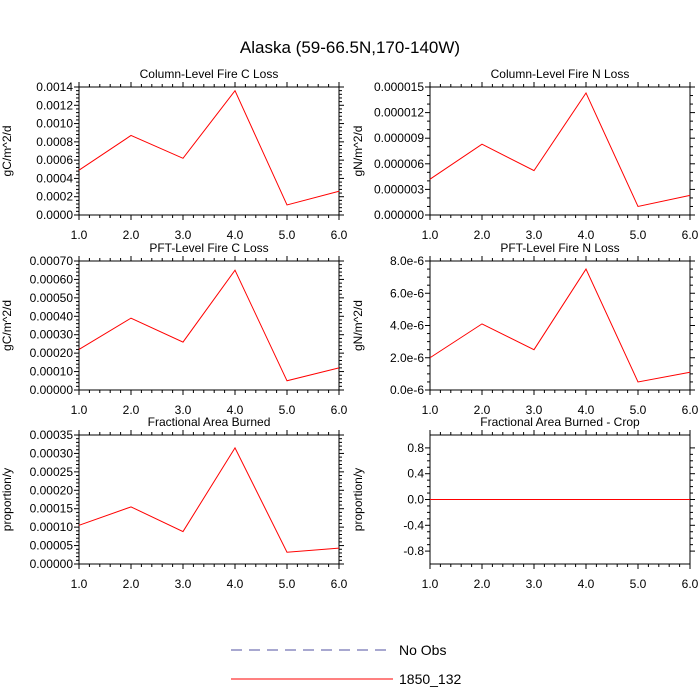 The image size is (700, 700). I want to click on y-tick-label: 6.0e-6, so click(407, 293).